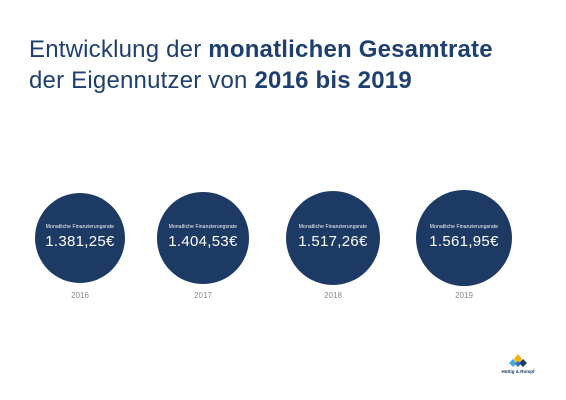 The image size is (566, 400). What do you see at coordinates (80, 241) in the screenshot?
I see `bubble-value-label: 1.381,25€` at bounding box center [80, 241].